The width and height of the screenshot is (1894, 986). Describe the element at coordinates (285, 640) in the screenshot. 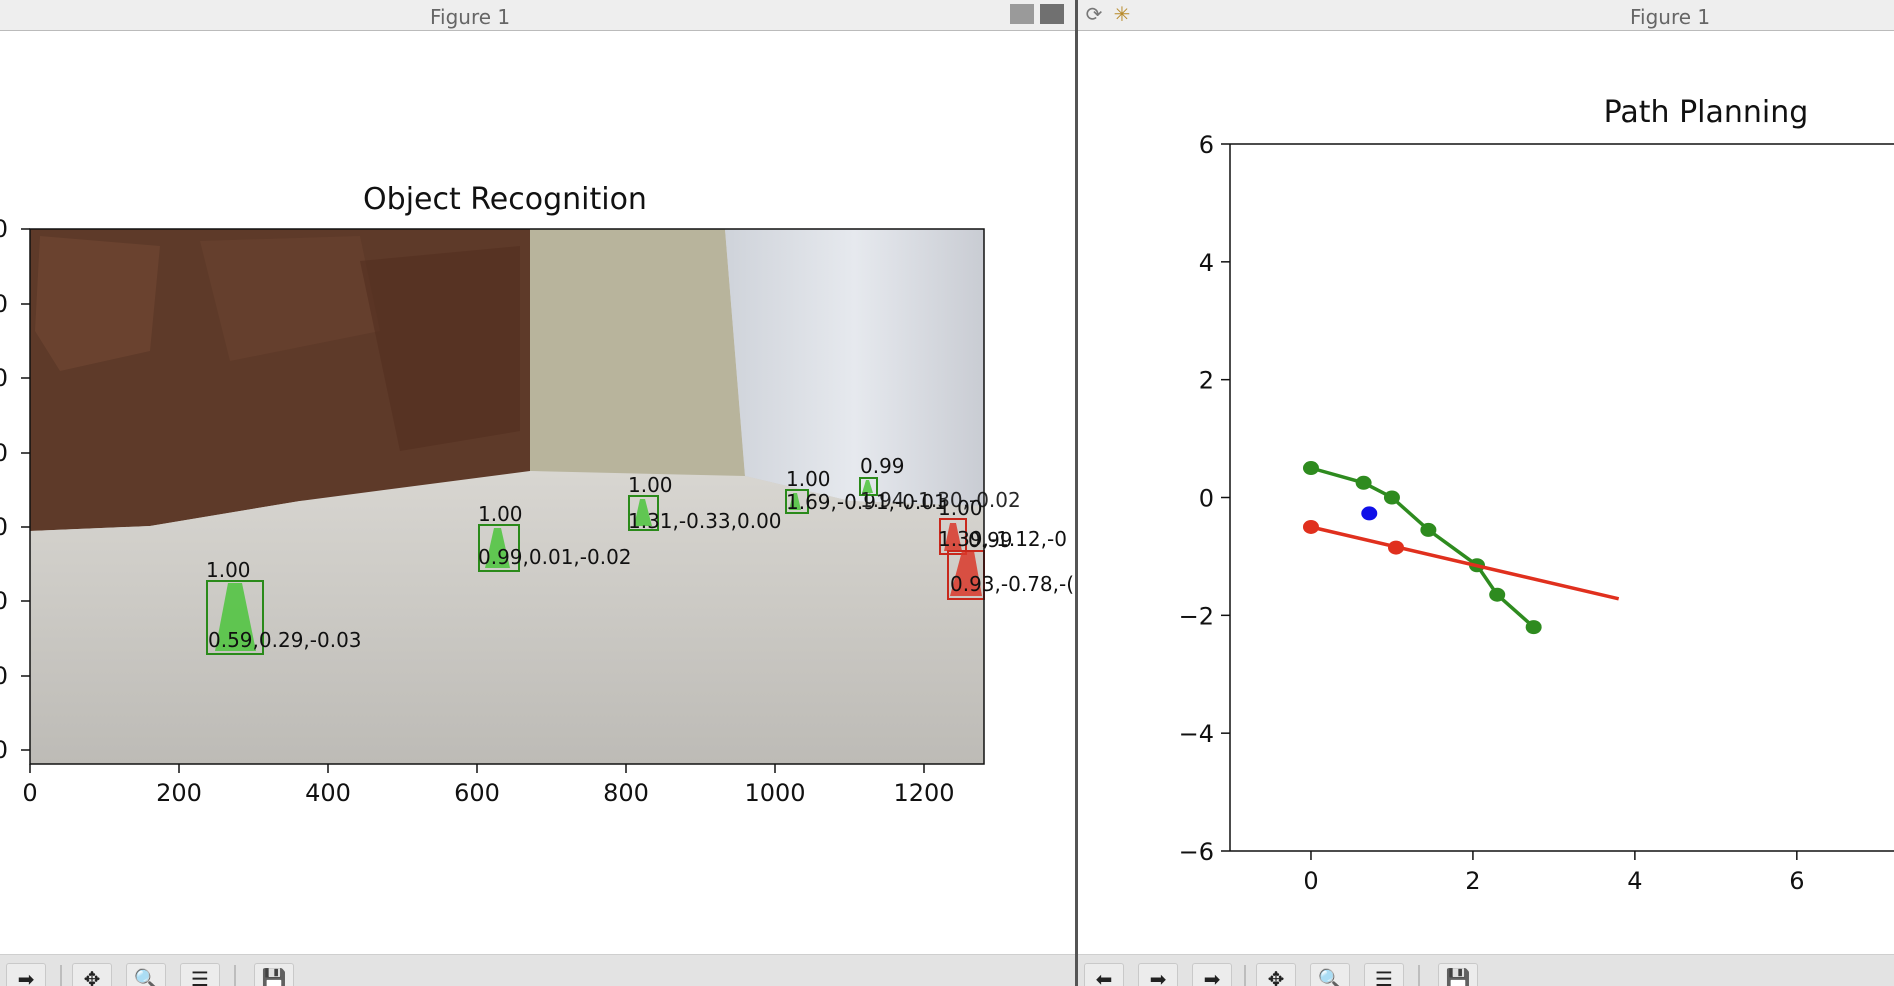

I see `detection-coords: 0.59,0.29,-0.03` at that location.